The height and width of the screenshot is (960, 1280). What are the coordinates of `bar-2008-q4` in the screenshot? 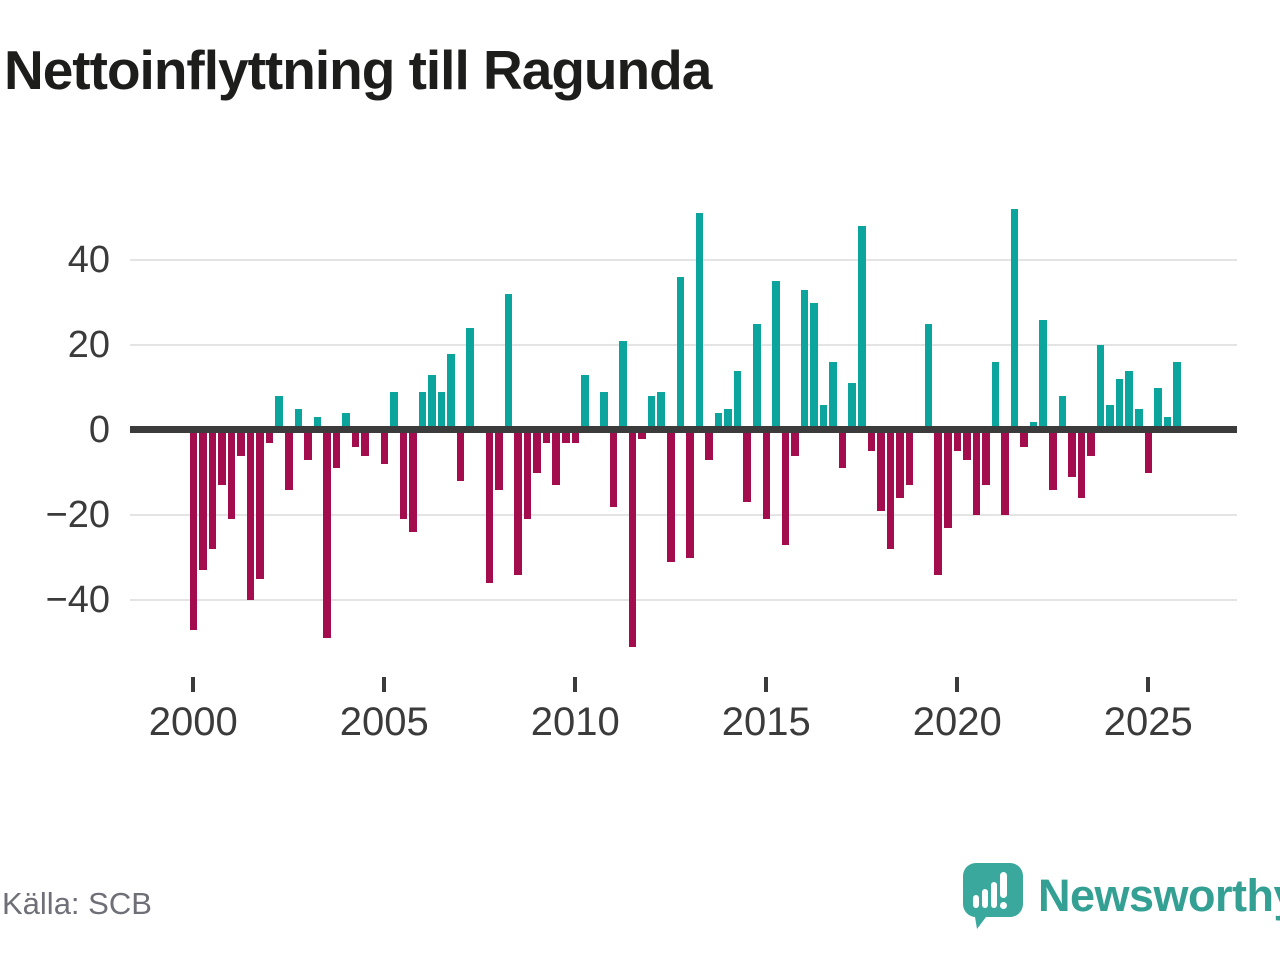 It's located at (527, 475).